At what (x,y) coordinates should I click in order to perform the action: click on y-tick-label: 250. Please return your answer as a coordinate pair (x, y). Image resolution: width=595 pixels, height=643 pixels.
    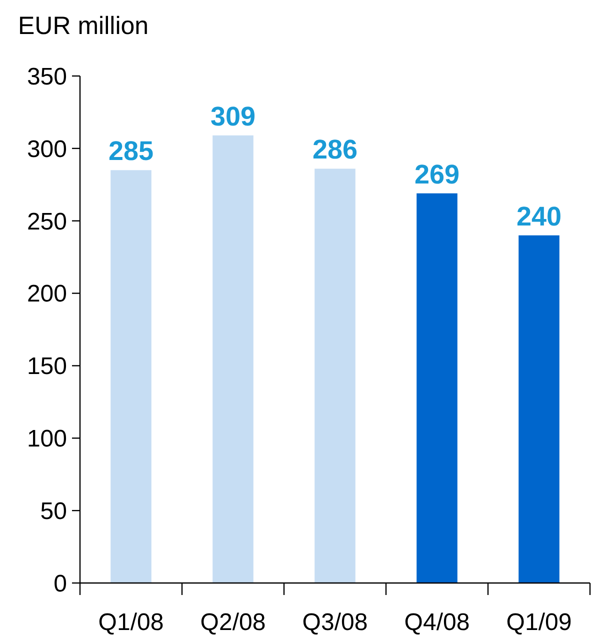
    Looking at the image, I should click on (46, 222).